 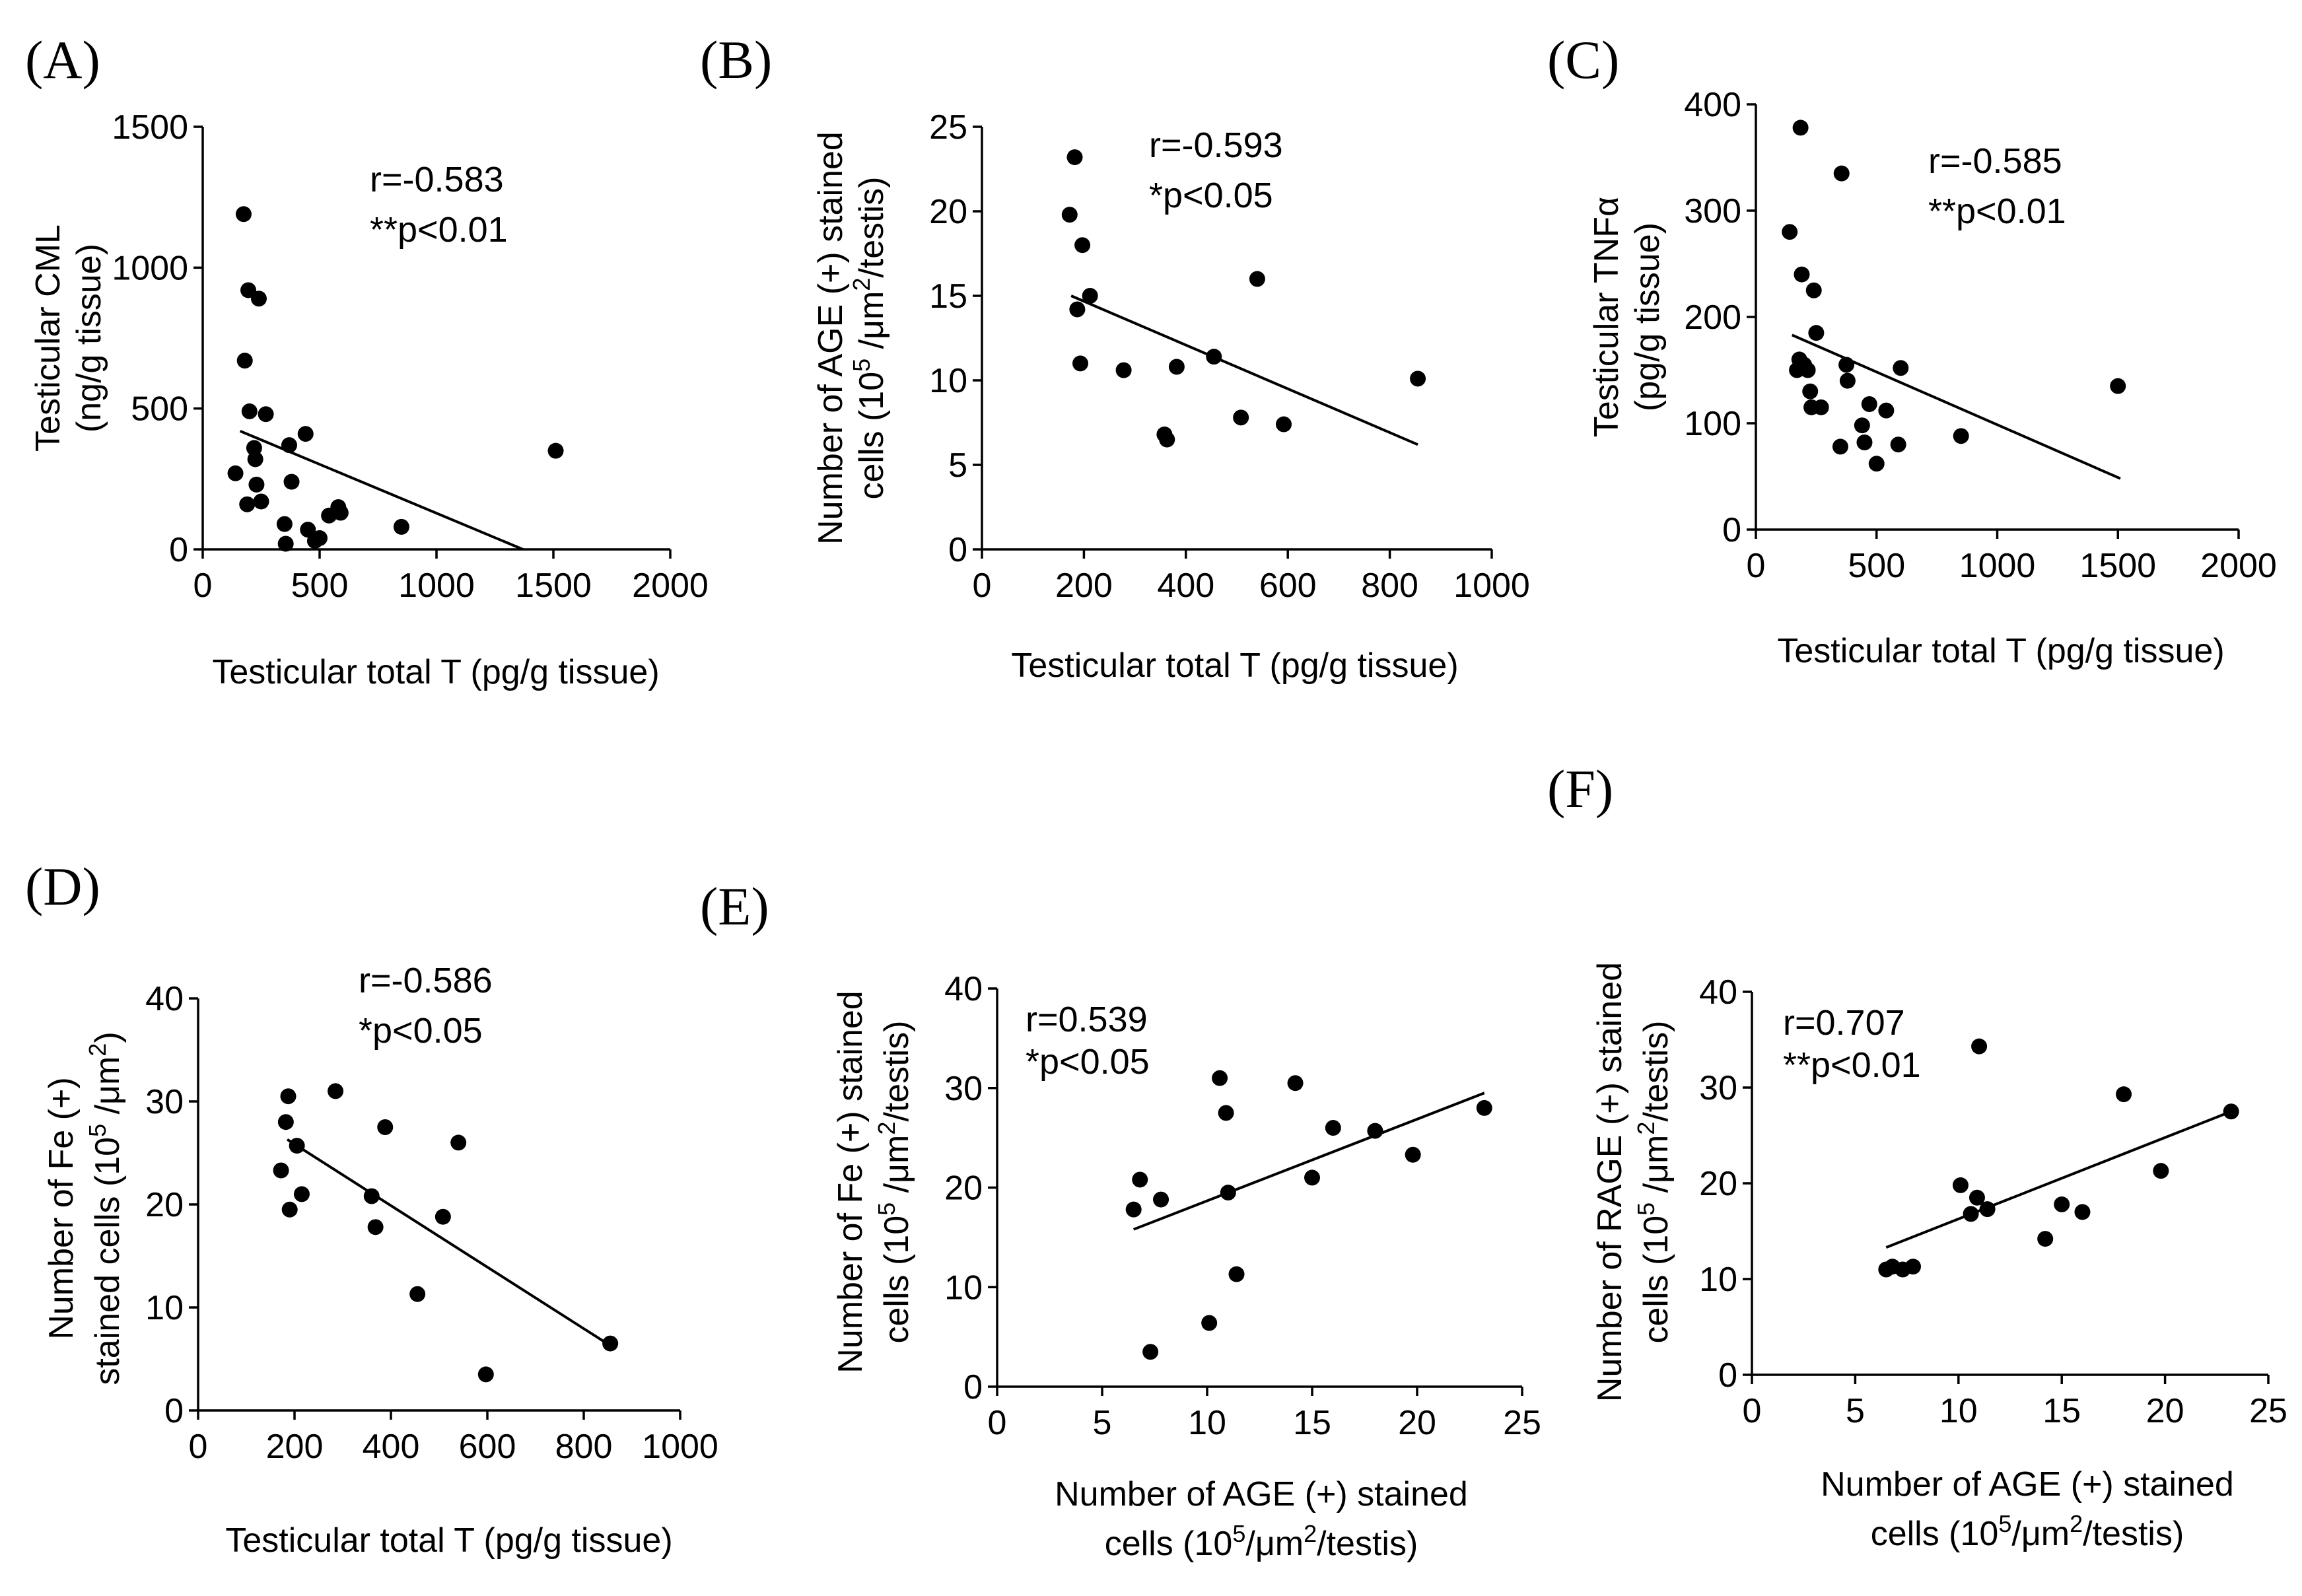 I want to click on x-axis-title: Number of AGE (+) stained, so click(x=1261, y=1494).